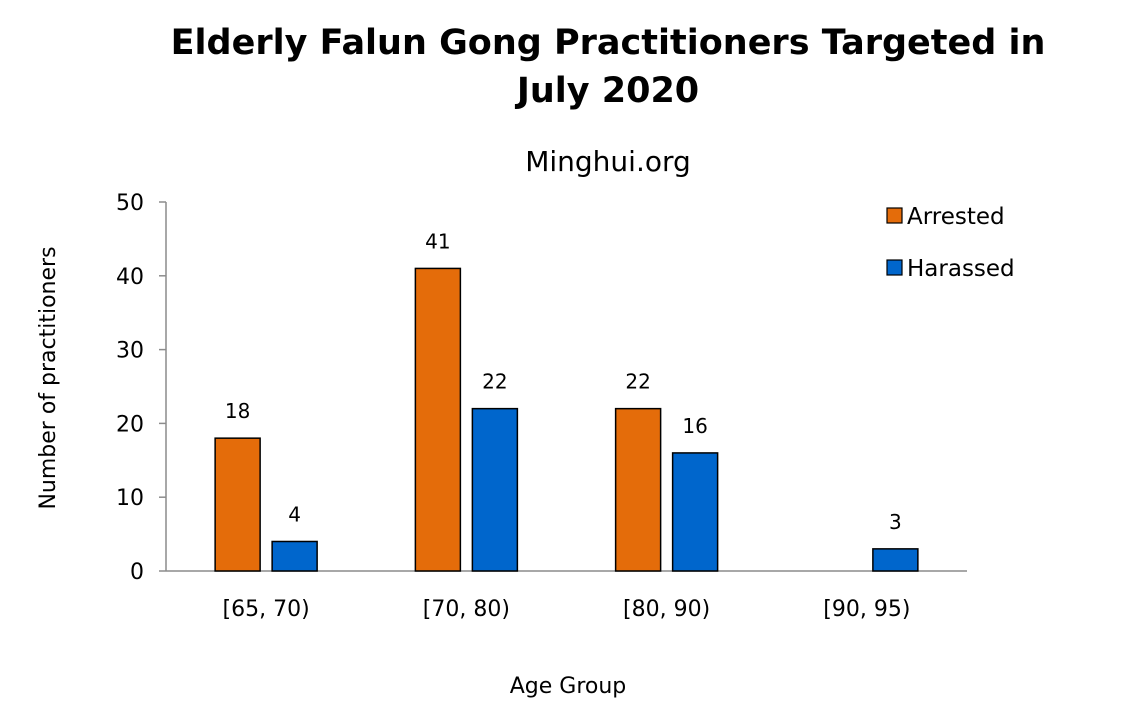 The width and height of the screenshot is (1131, 720). I want to click on y-tick-label: 20, so click(130, 424).